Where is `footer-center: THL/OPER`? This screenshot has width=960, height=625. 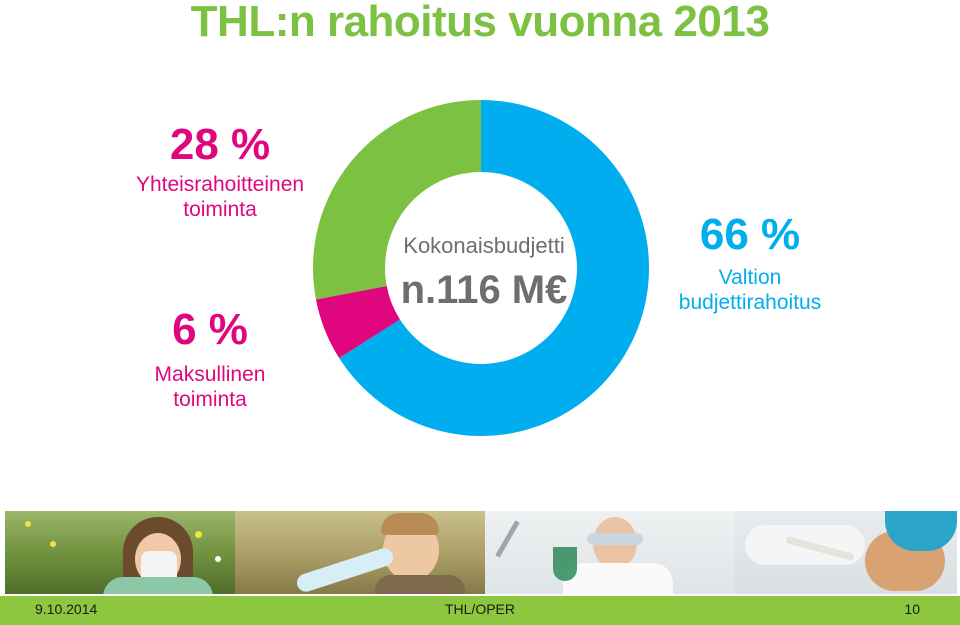 footer-center: THL/OPER is located at coordinates (479, 609).